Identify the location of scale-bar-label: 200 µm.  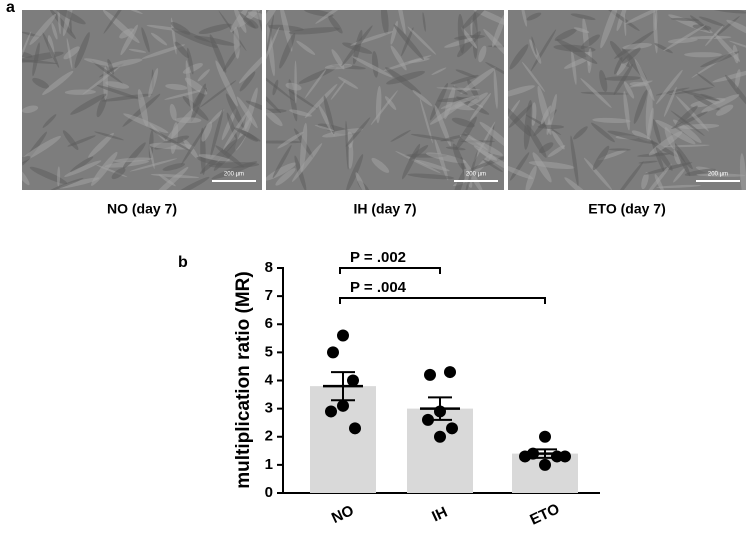
(718, 175).